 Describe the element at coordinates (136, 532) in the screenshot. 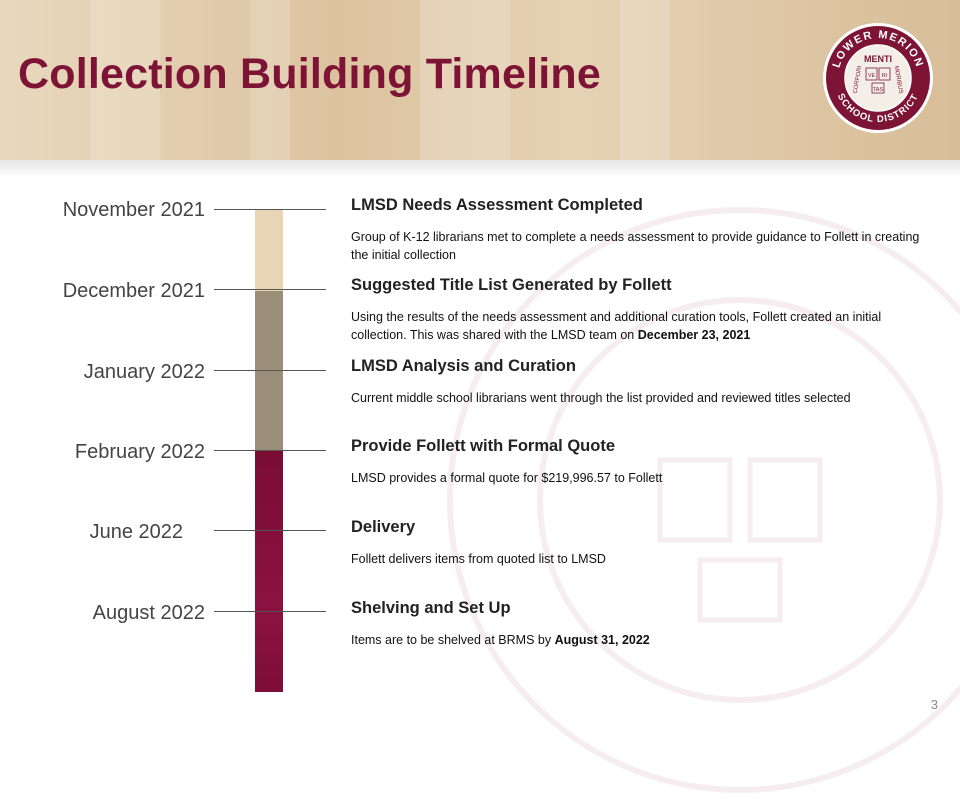

I see `timeline-date: June 2022` at that location.